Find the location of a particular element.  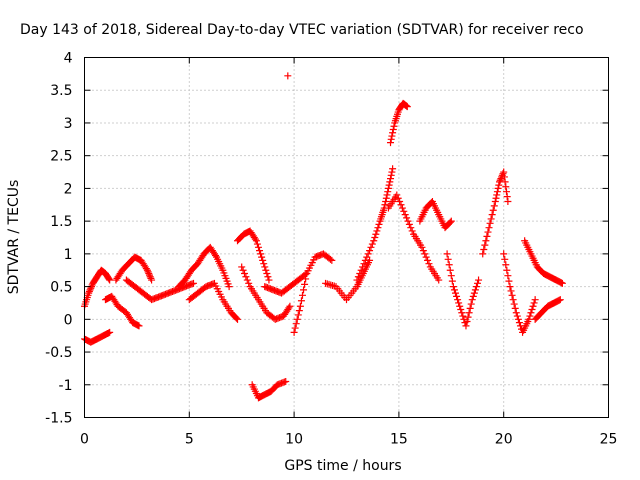

series-wave-a is located at coordinates (204, 267).